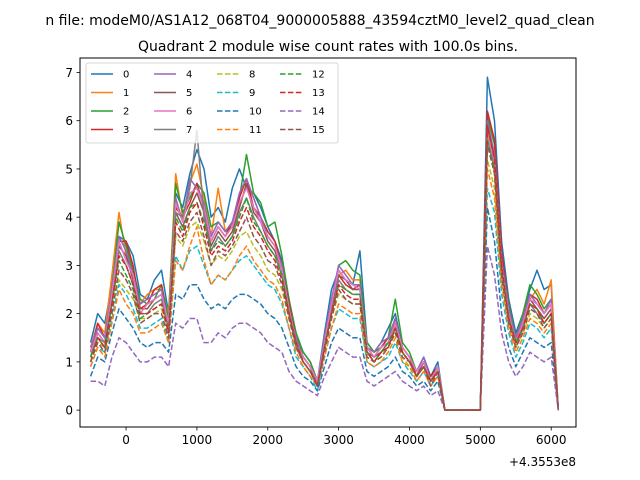 The image size is (640, 480). I want to click on y-tick-label: 6, so click(69, 121).